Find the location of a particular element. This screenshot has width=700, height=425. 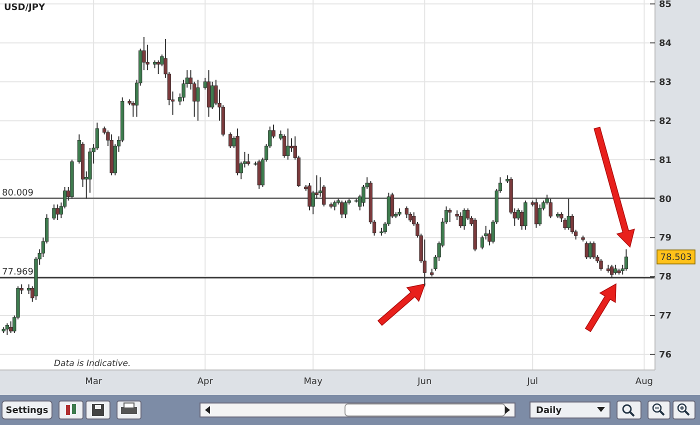

y-tick-label: 76 is located at coordinates (665, 355).